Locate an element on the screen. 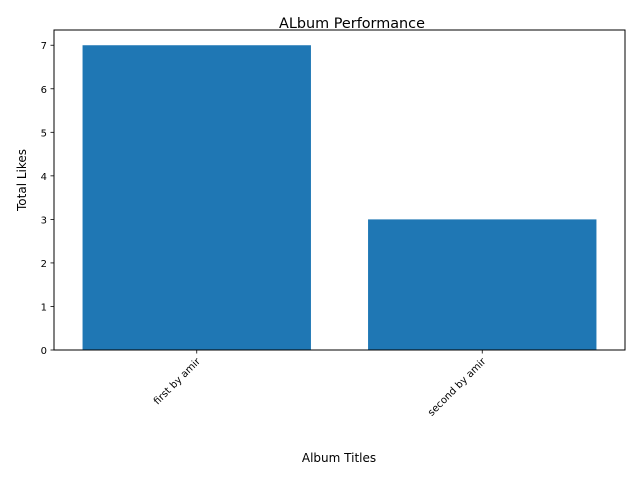 This screenshot has height=484, width=640. y-tick-label: 3 is located at coordinates (44, 220).